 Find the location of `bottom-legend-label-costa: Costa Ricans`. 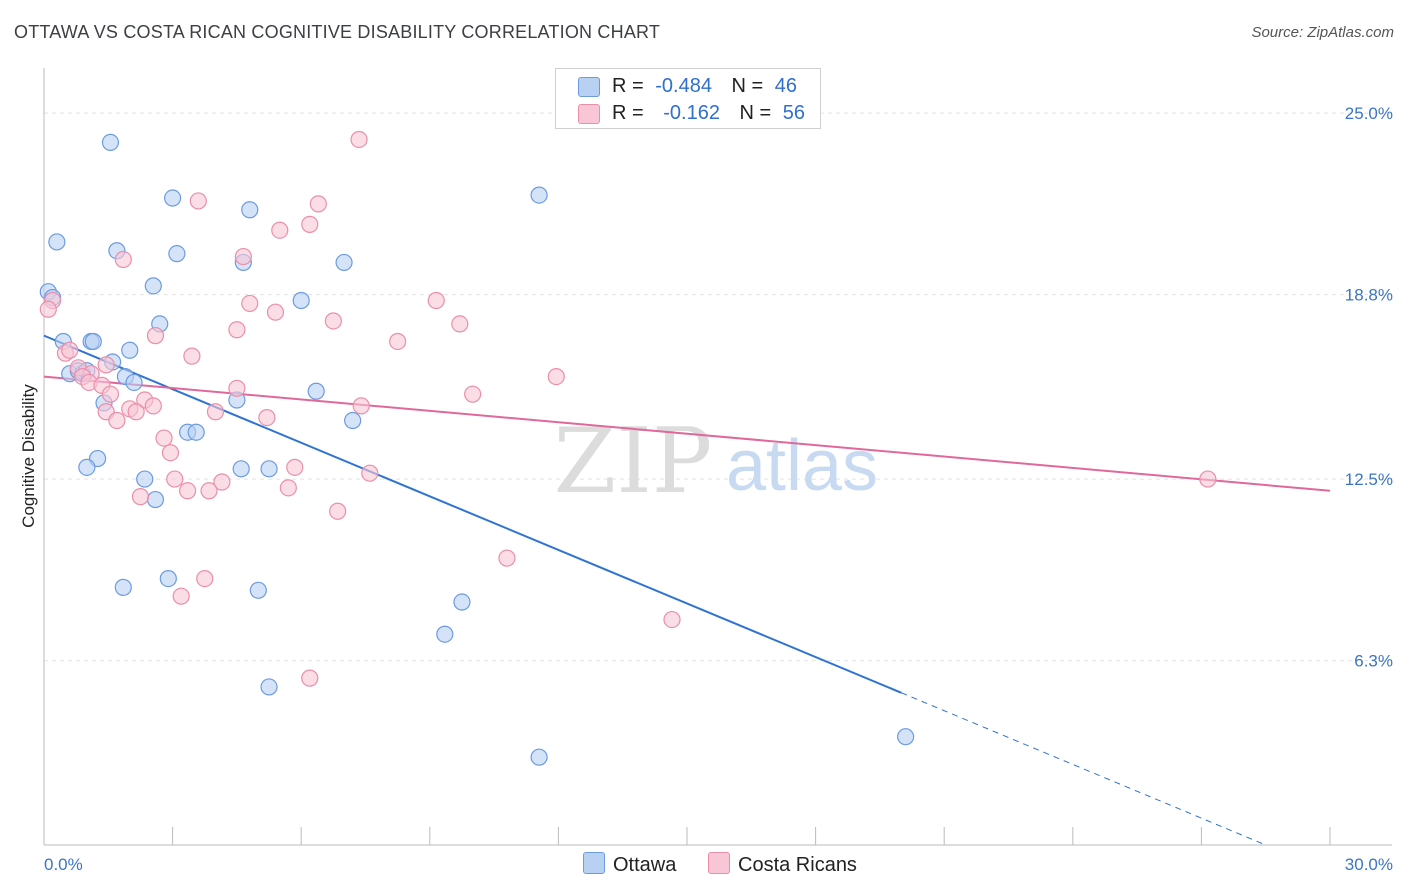

bottom-legend-label-costa: Costa Ricans is located at coordinates (797, 865).